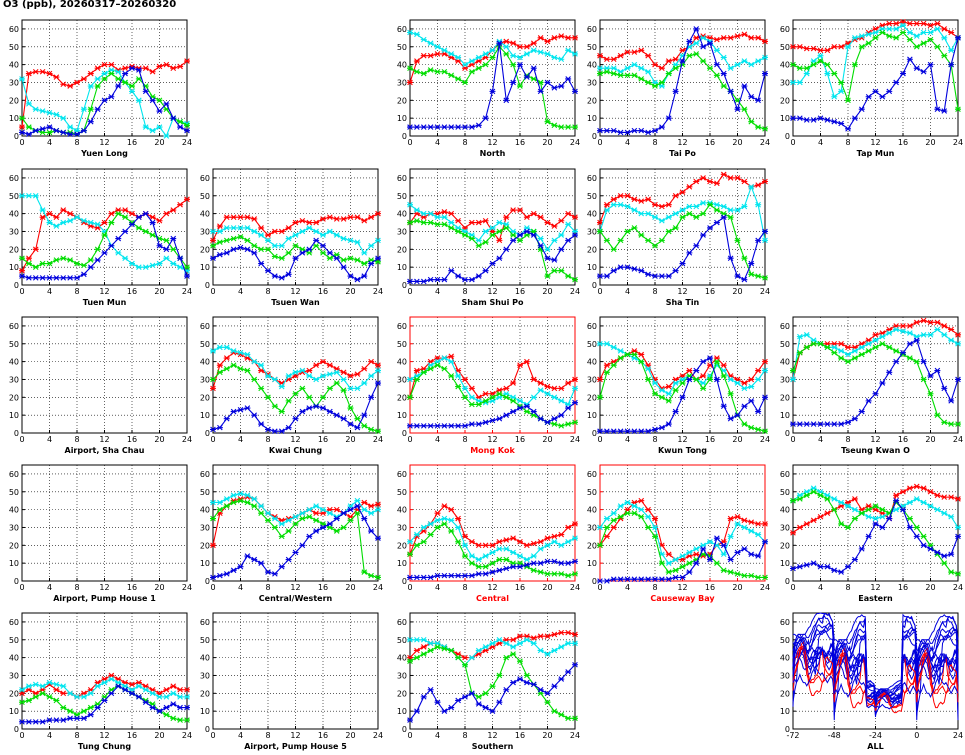 This screenshot has width=965, height=755. What do you see at coordinates (792, 735) in the screenshot?
I see `x-tick-label: -72` at bounding box center [792, 735].